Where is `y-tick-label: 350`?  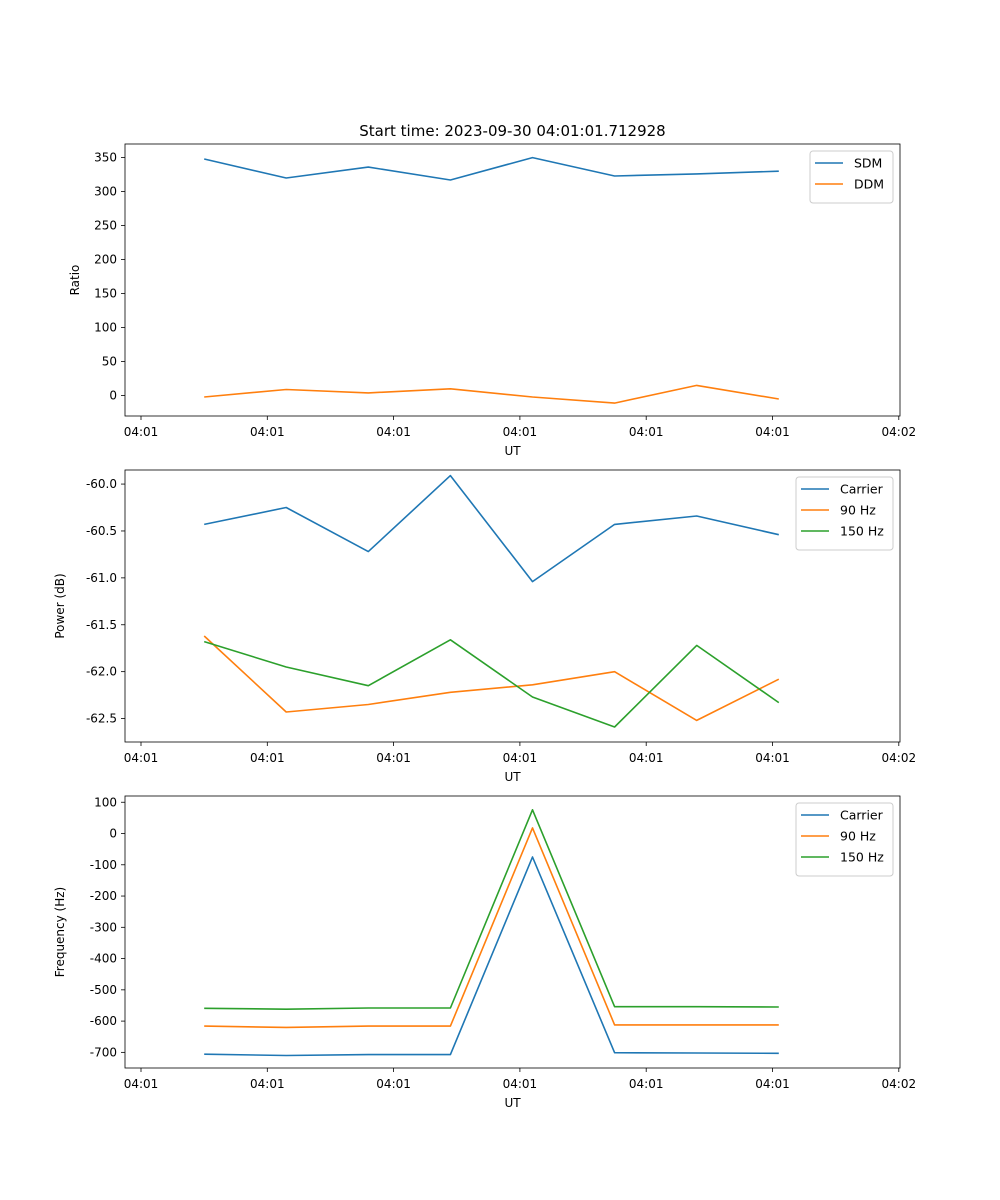
y-tick-label: 350 is located at coordinates (105, 158).